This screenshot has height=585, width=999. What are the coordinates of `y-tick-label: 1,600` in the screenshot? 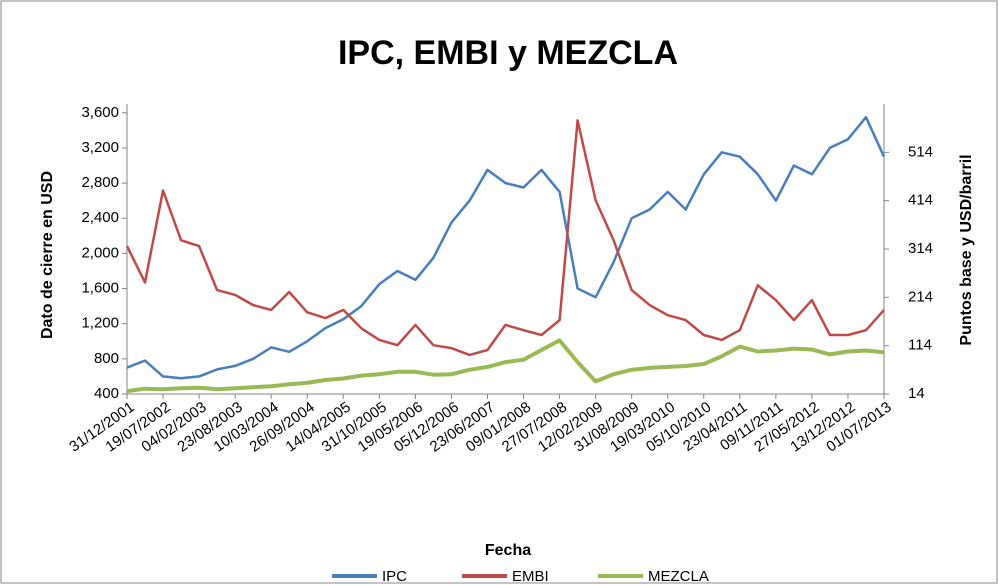 It's located at (100, 288).